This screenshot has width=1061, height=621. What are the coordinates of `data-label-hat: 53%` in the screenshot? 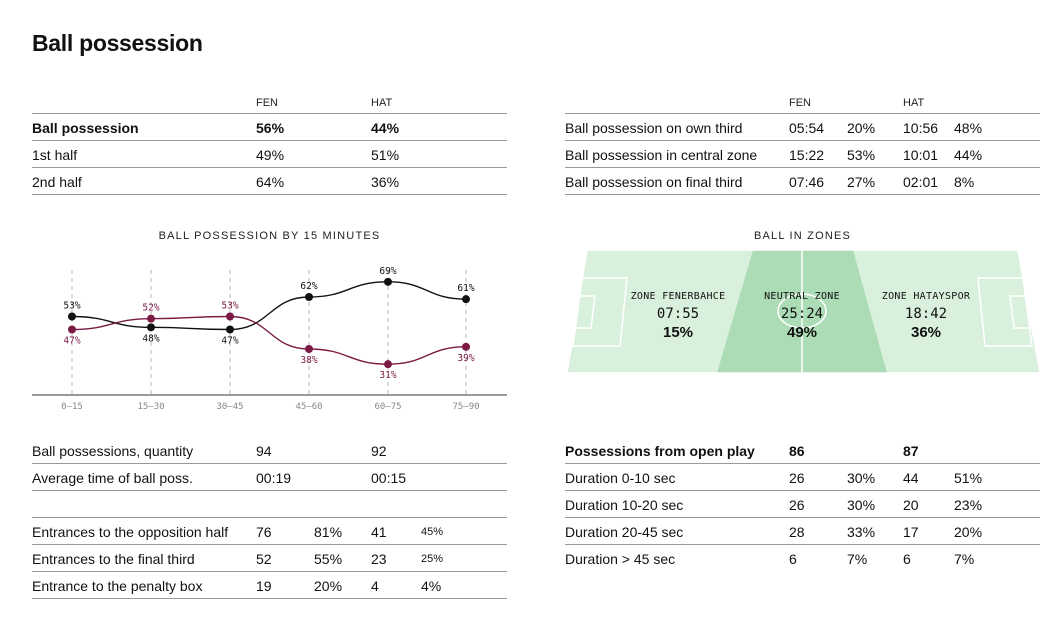 It's located at (229, 306).